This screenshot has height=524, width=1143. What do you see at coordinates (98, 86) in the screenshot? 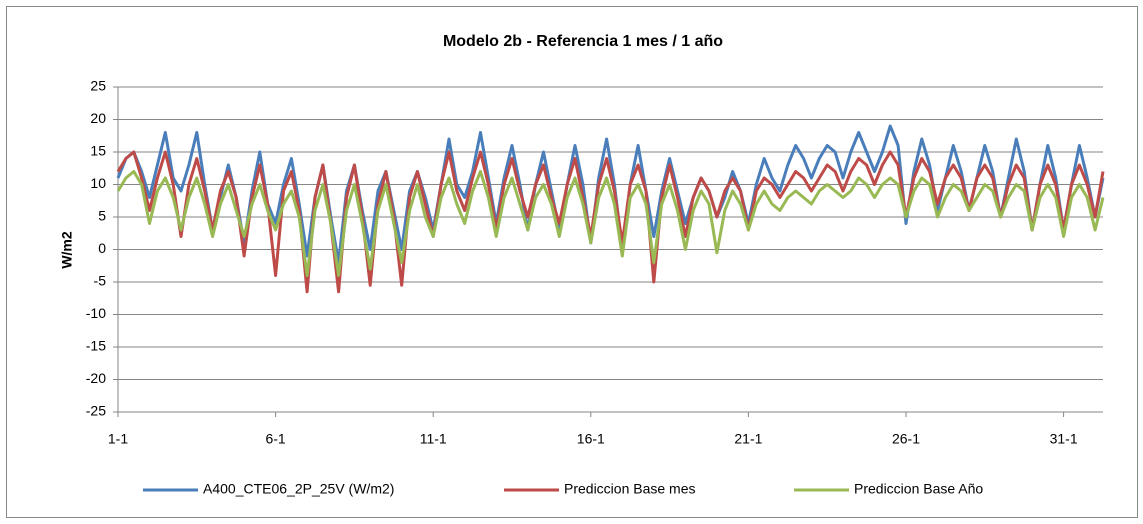
I see `y-tick-label: 25` at bounding box center [98, 86].